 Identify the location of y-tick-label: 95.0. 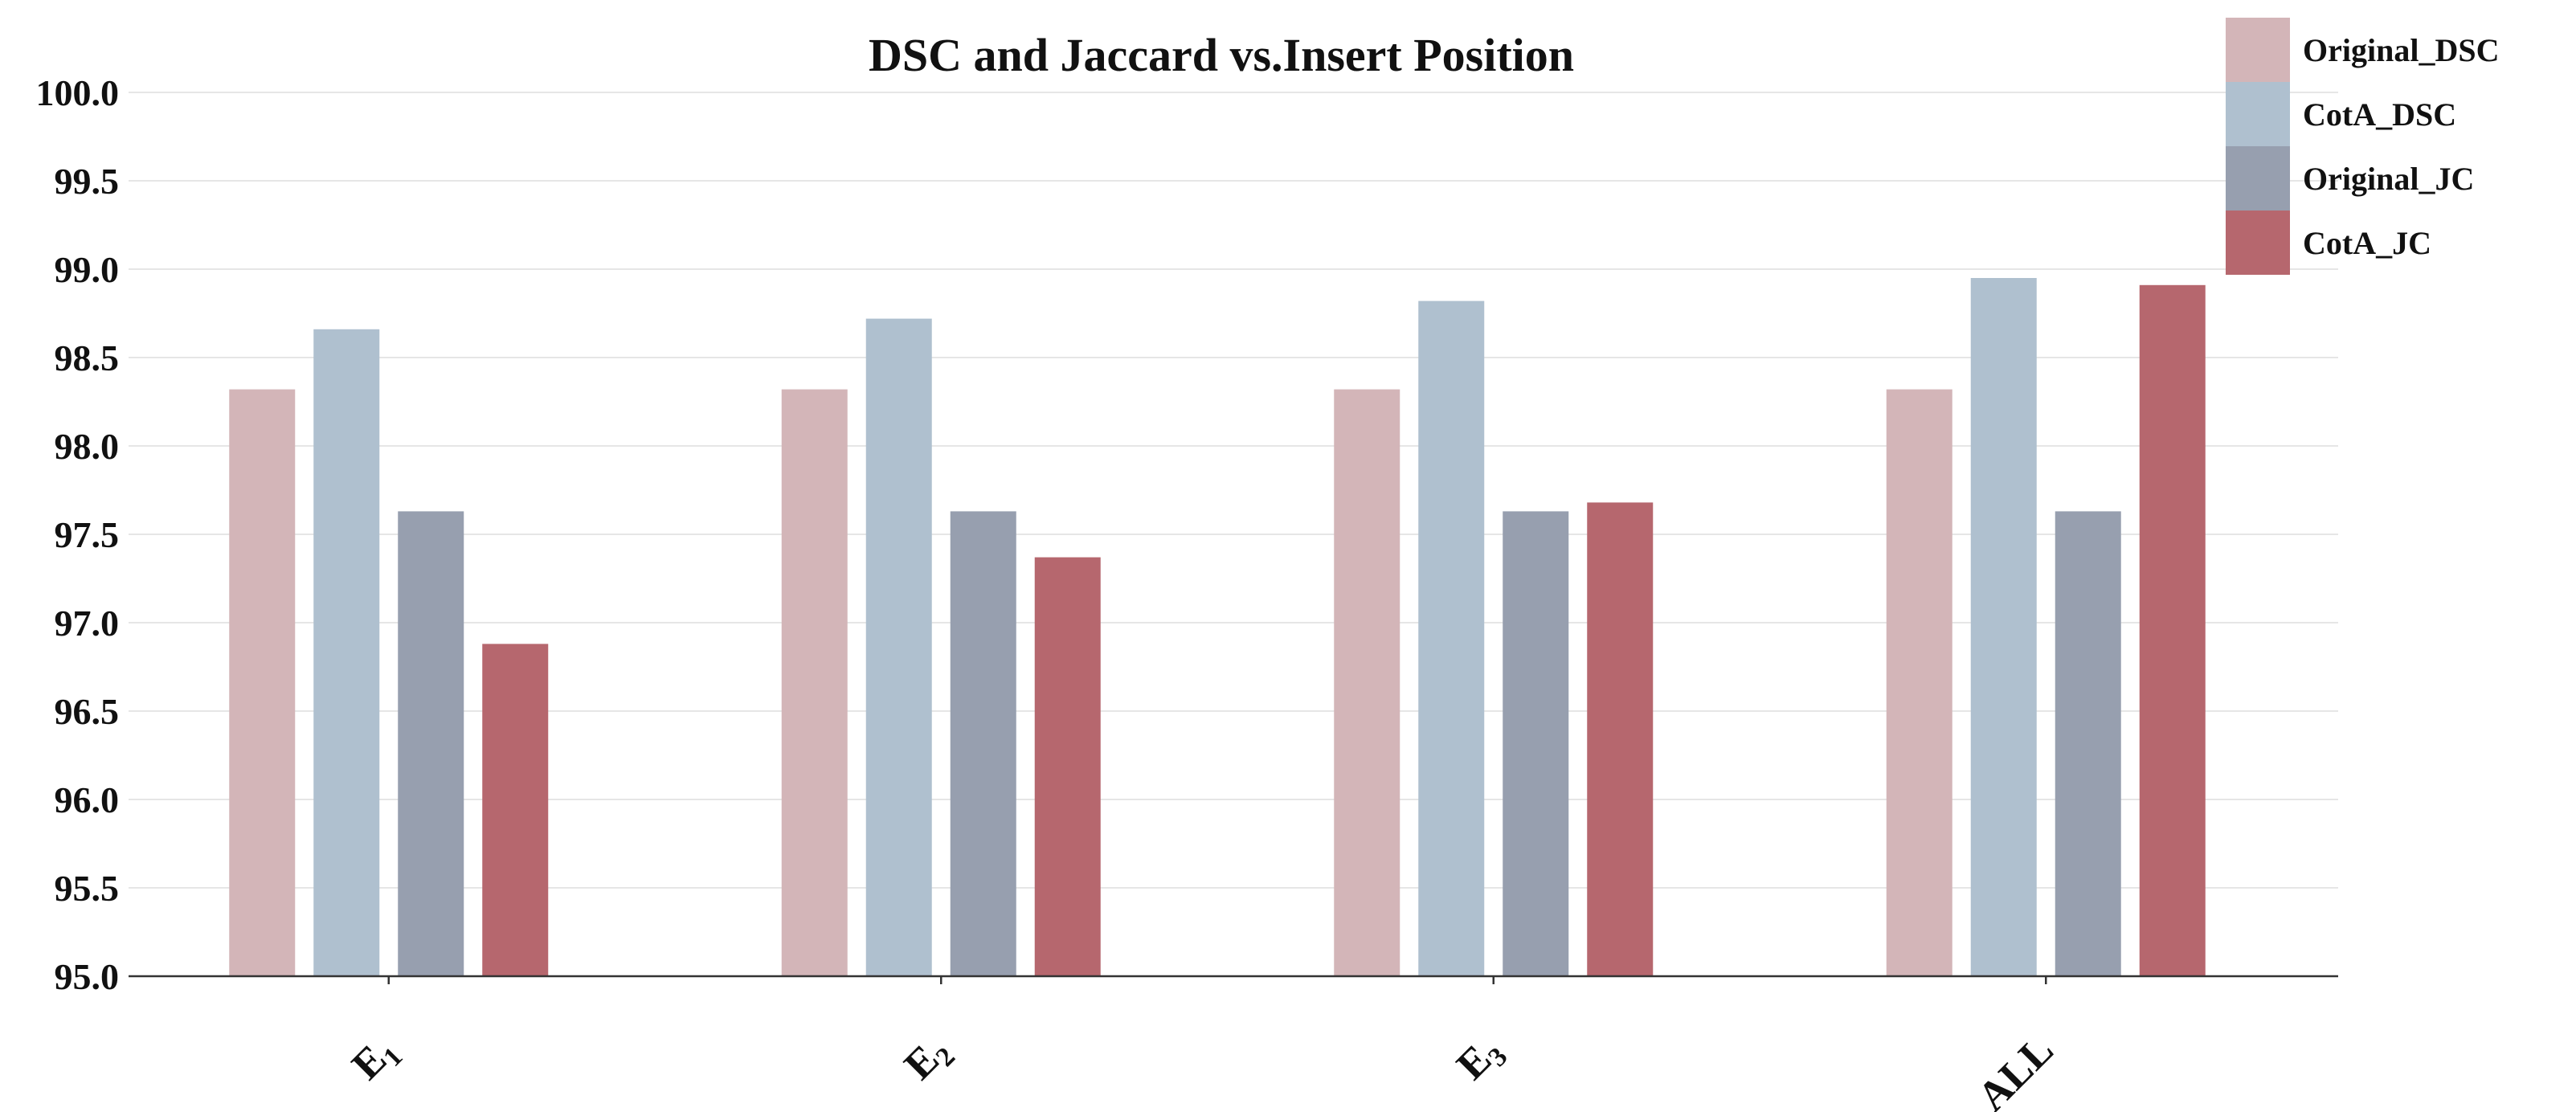
(87, 976).